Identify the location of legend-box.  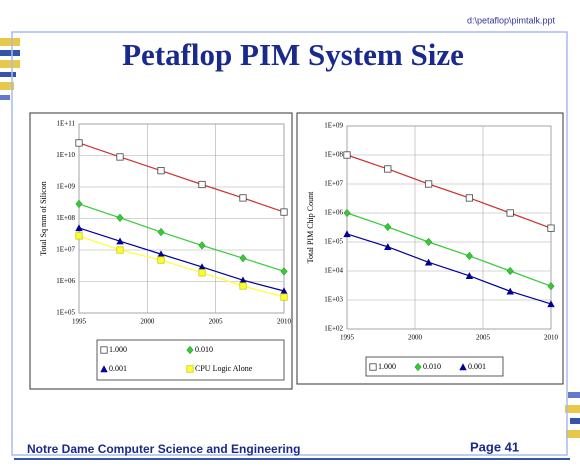
(434, 366).